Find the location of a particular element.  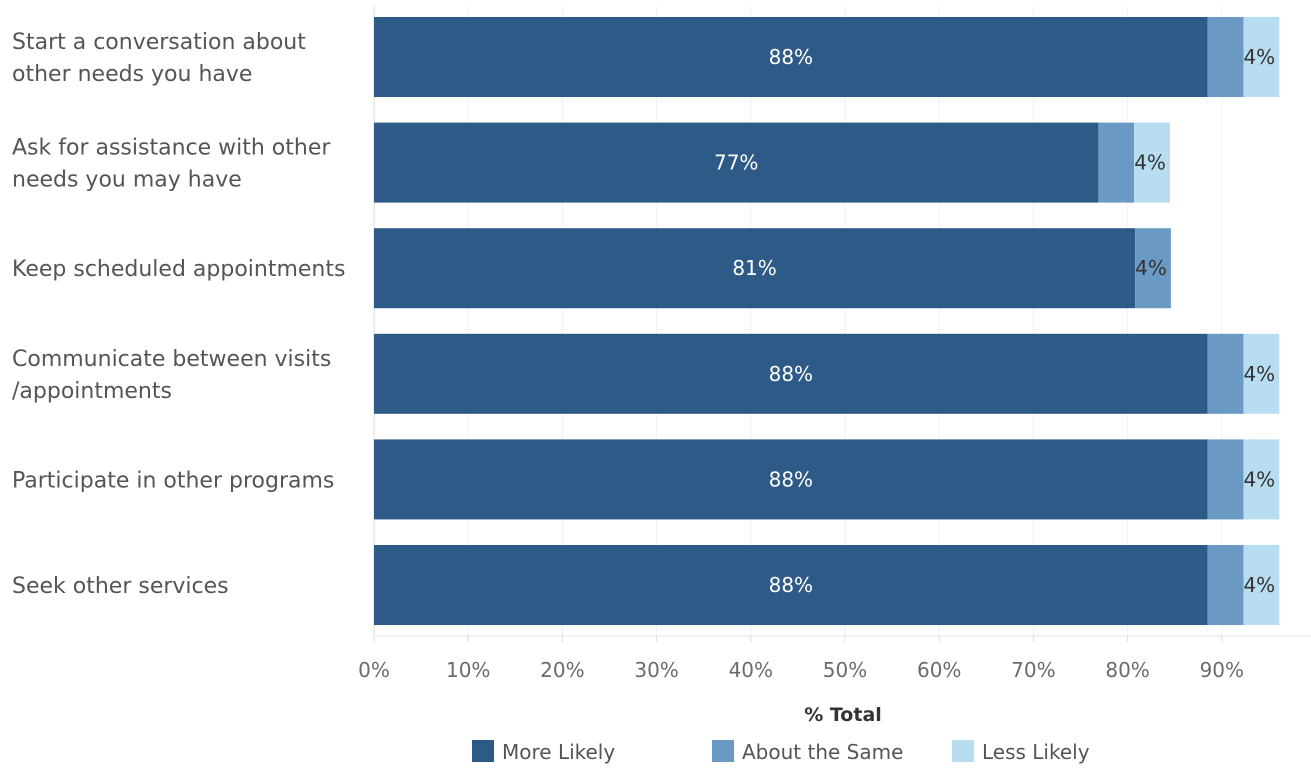

legend-item-less-likely: Less Likely is located at coordinates (1021, 752).